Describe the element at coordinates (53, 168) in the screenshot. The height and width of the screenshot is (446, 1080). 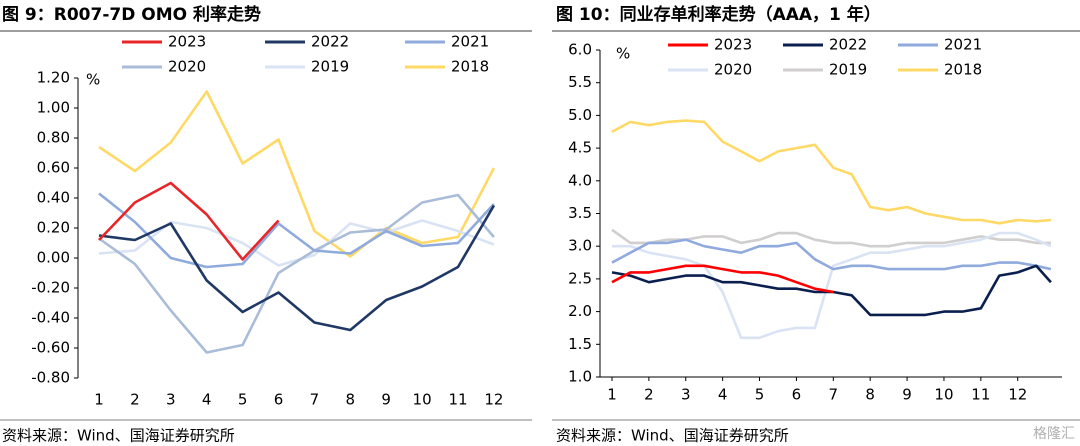
I see `y-tick-label: 0.60` at that location.